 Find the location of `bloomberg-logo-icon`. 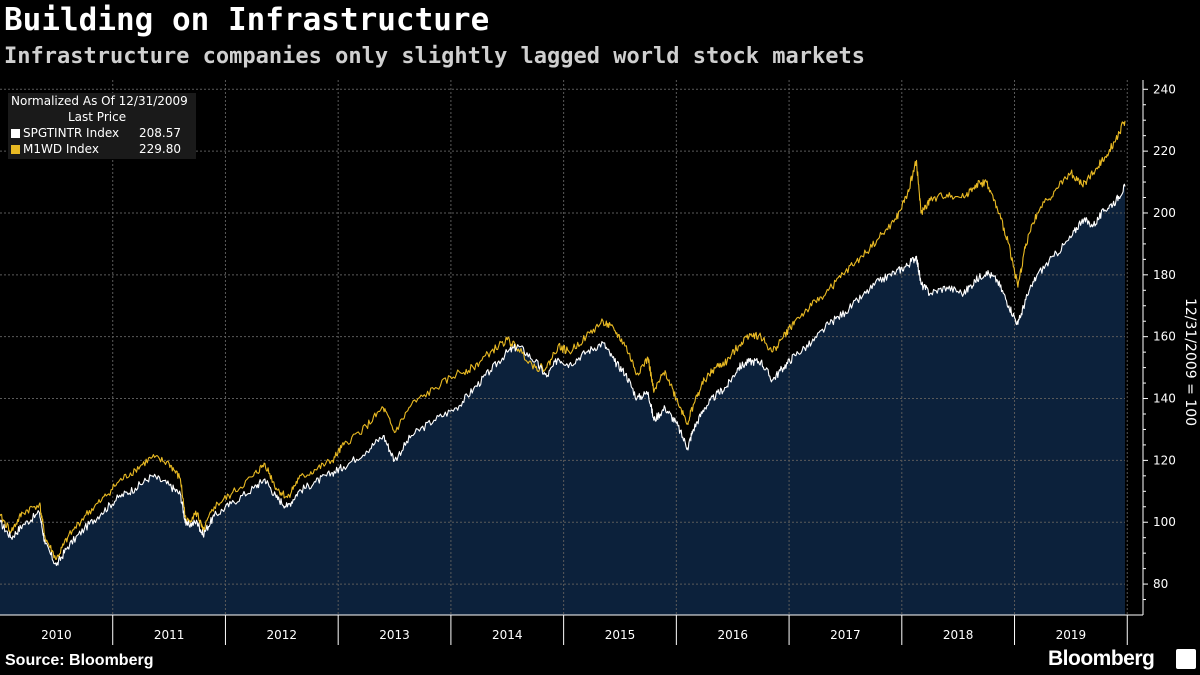

bloomberg-logo-icon is located at coordinates (1186, 659).